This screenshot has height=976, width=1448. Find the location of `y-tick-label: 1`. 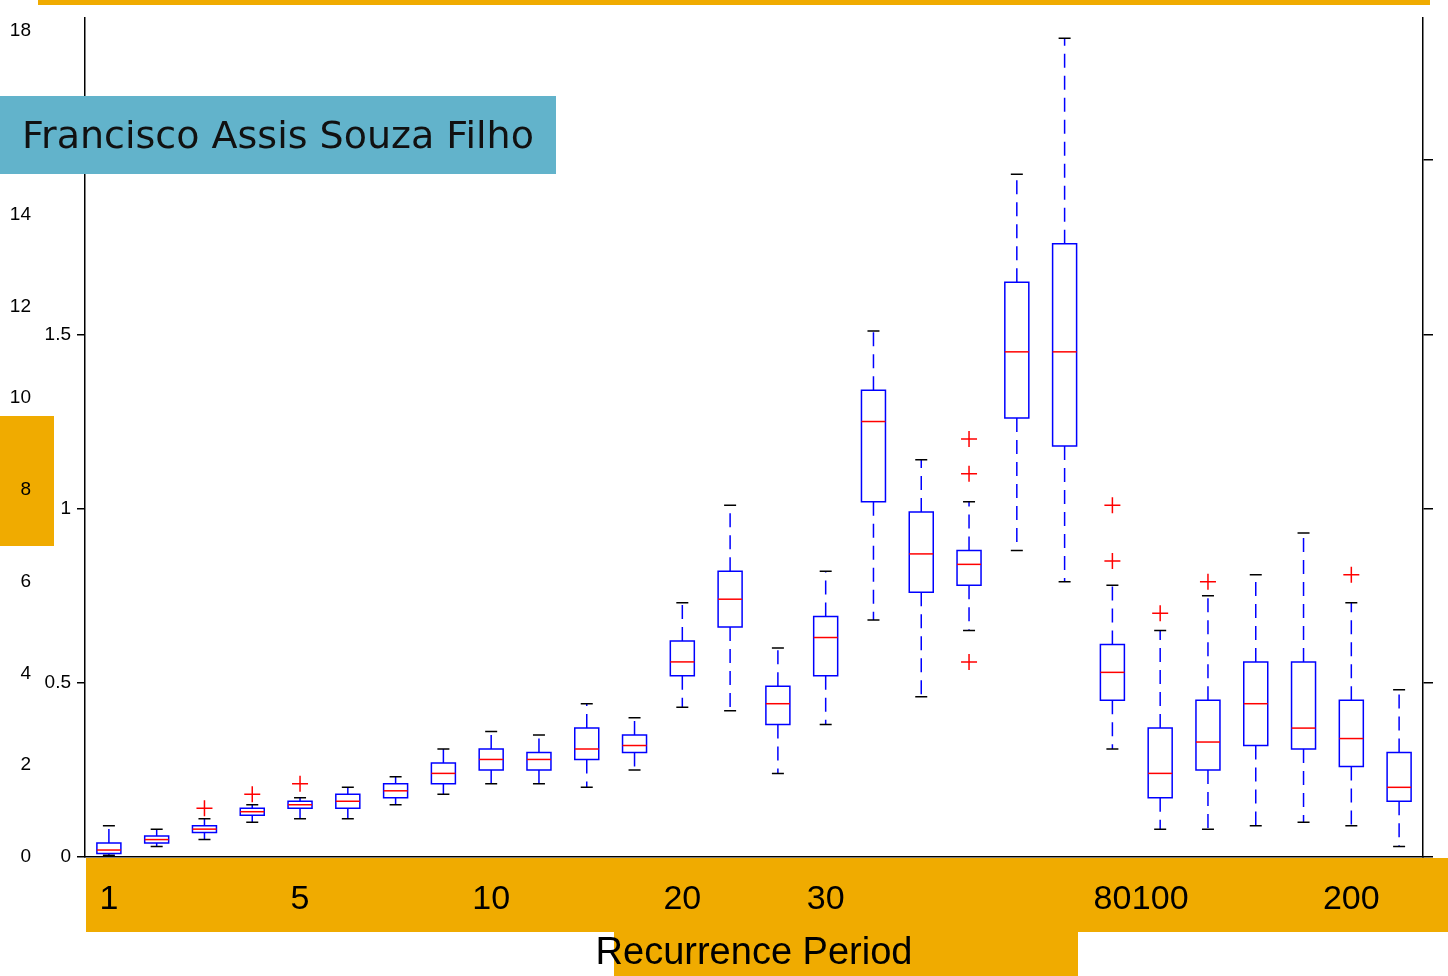

y-tick-label: 1 is located at coordinates (65, 507).